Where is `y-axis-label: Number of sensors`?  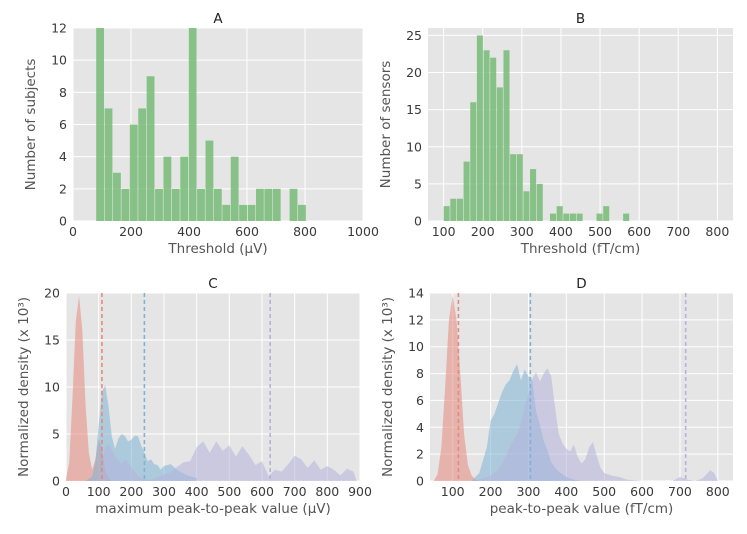 y-axis-label: Number of sensors is located at coordinates (386, 125).